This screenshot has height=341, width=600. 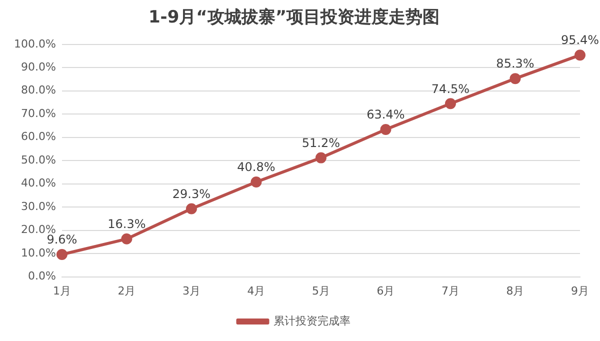 What do you see at coordinates (450, 89) in the screenshot?
I see `data-label: 74.5%` at bounding box center [450, 89].